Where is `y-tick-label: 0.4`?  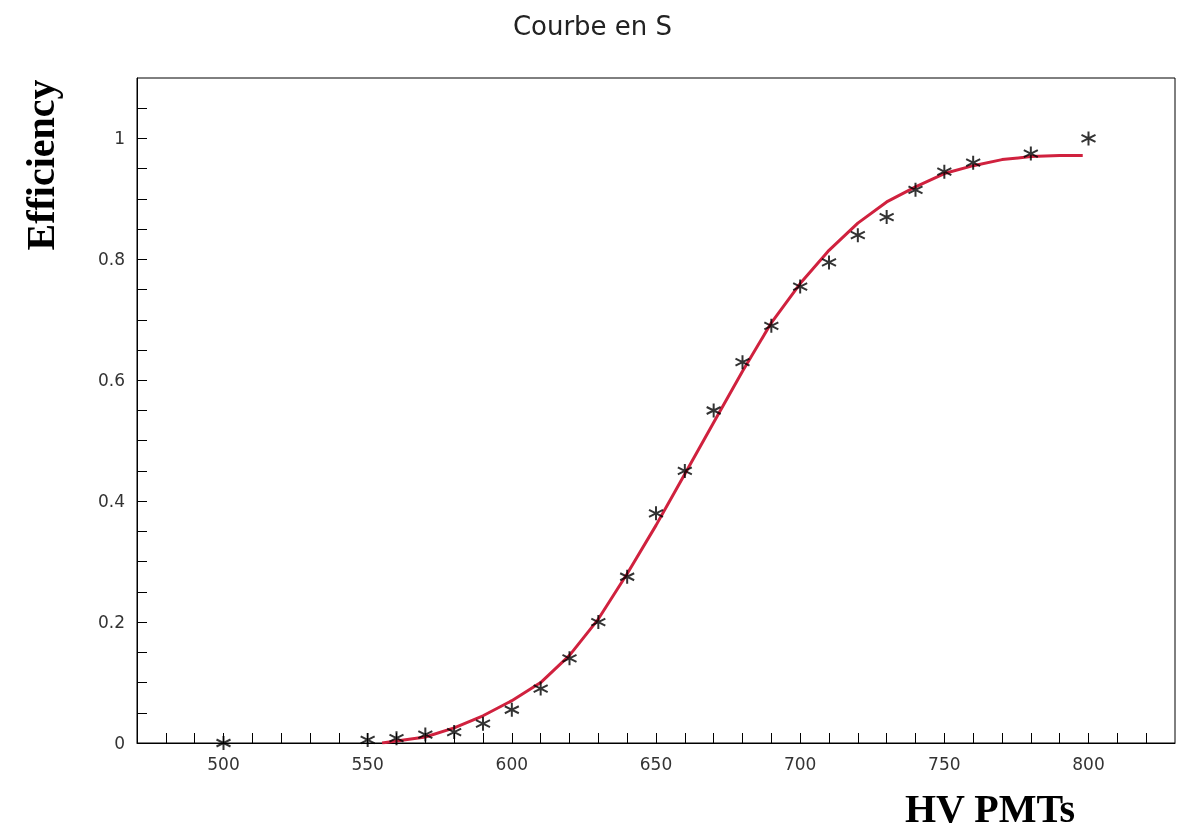
y-tick-label: 0.4 is located at coordinates (111, 501).